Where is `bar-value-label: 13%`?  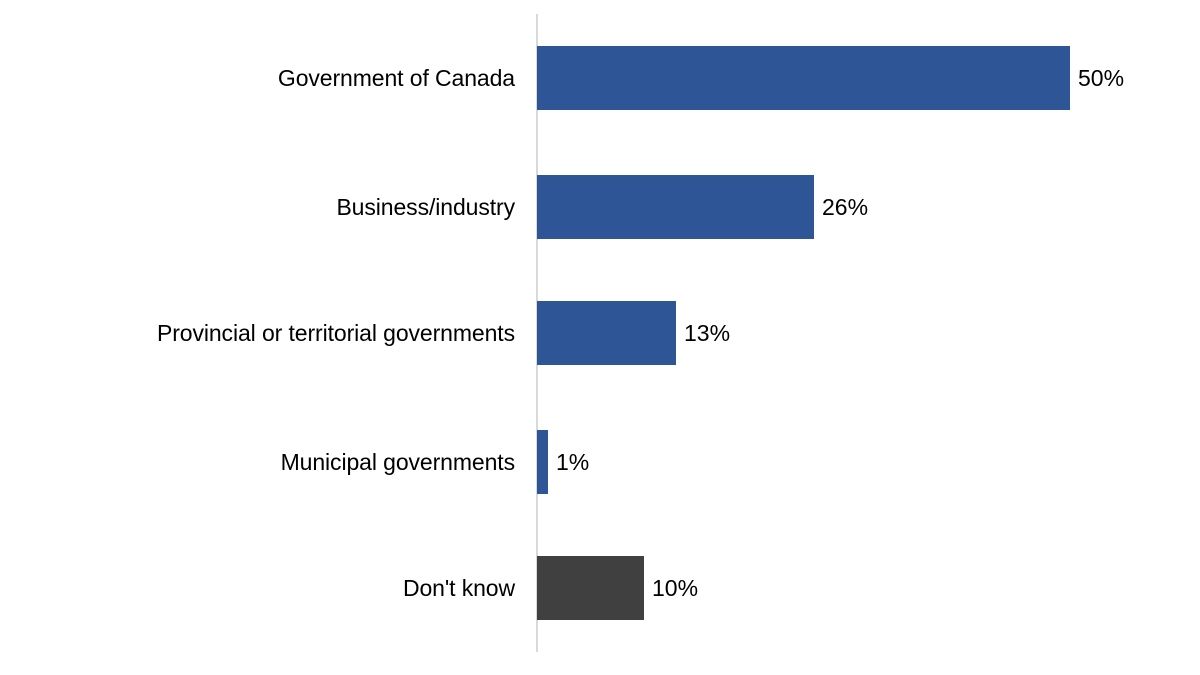
bar-value-label: 13% is located at coordinates (707, 333).